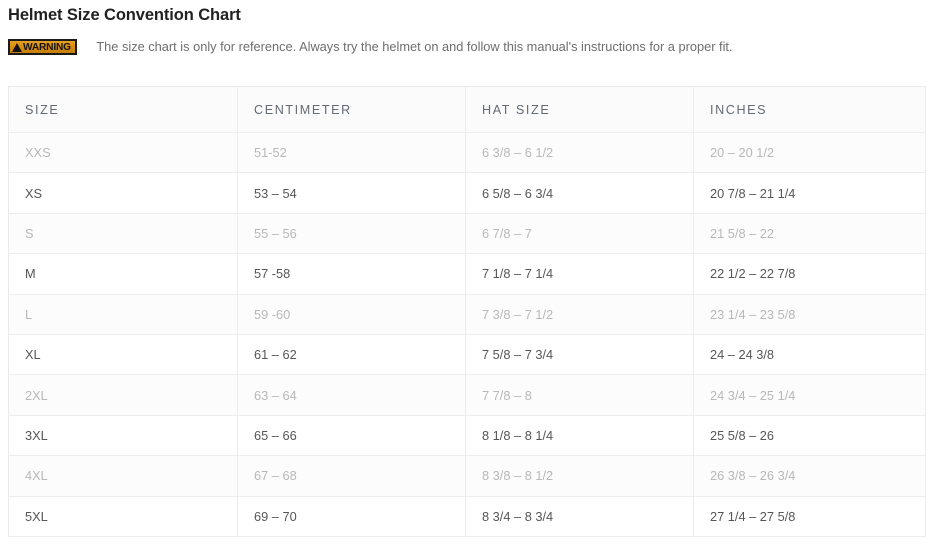  I want to click on cell-centimeter: 65 – 66, so click(351, 436).